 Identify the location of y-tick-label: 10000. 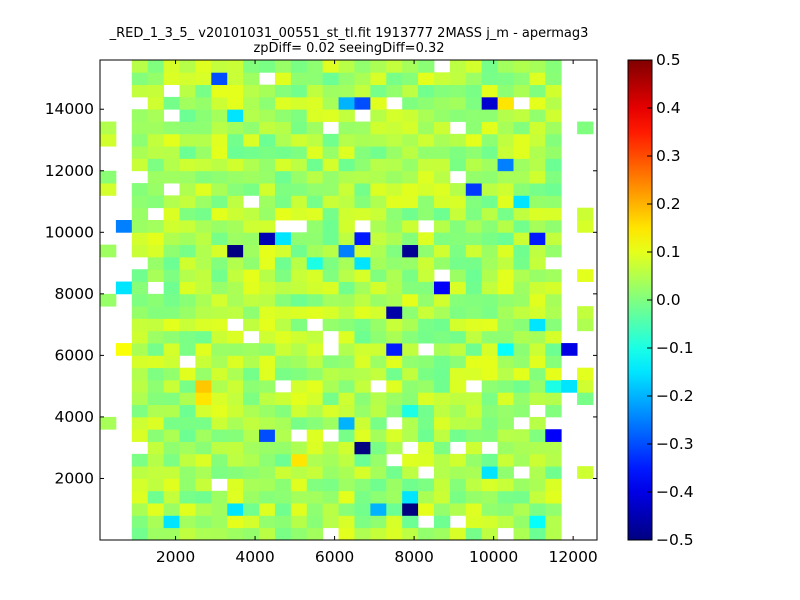
(69, 232).